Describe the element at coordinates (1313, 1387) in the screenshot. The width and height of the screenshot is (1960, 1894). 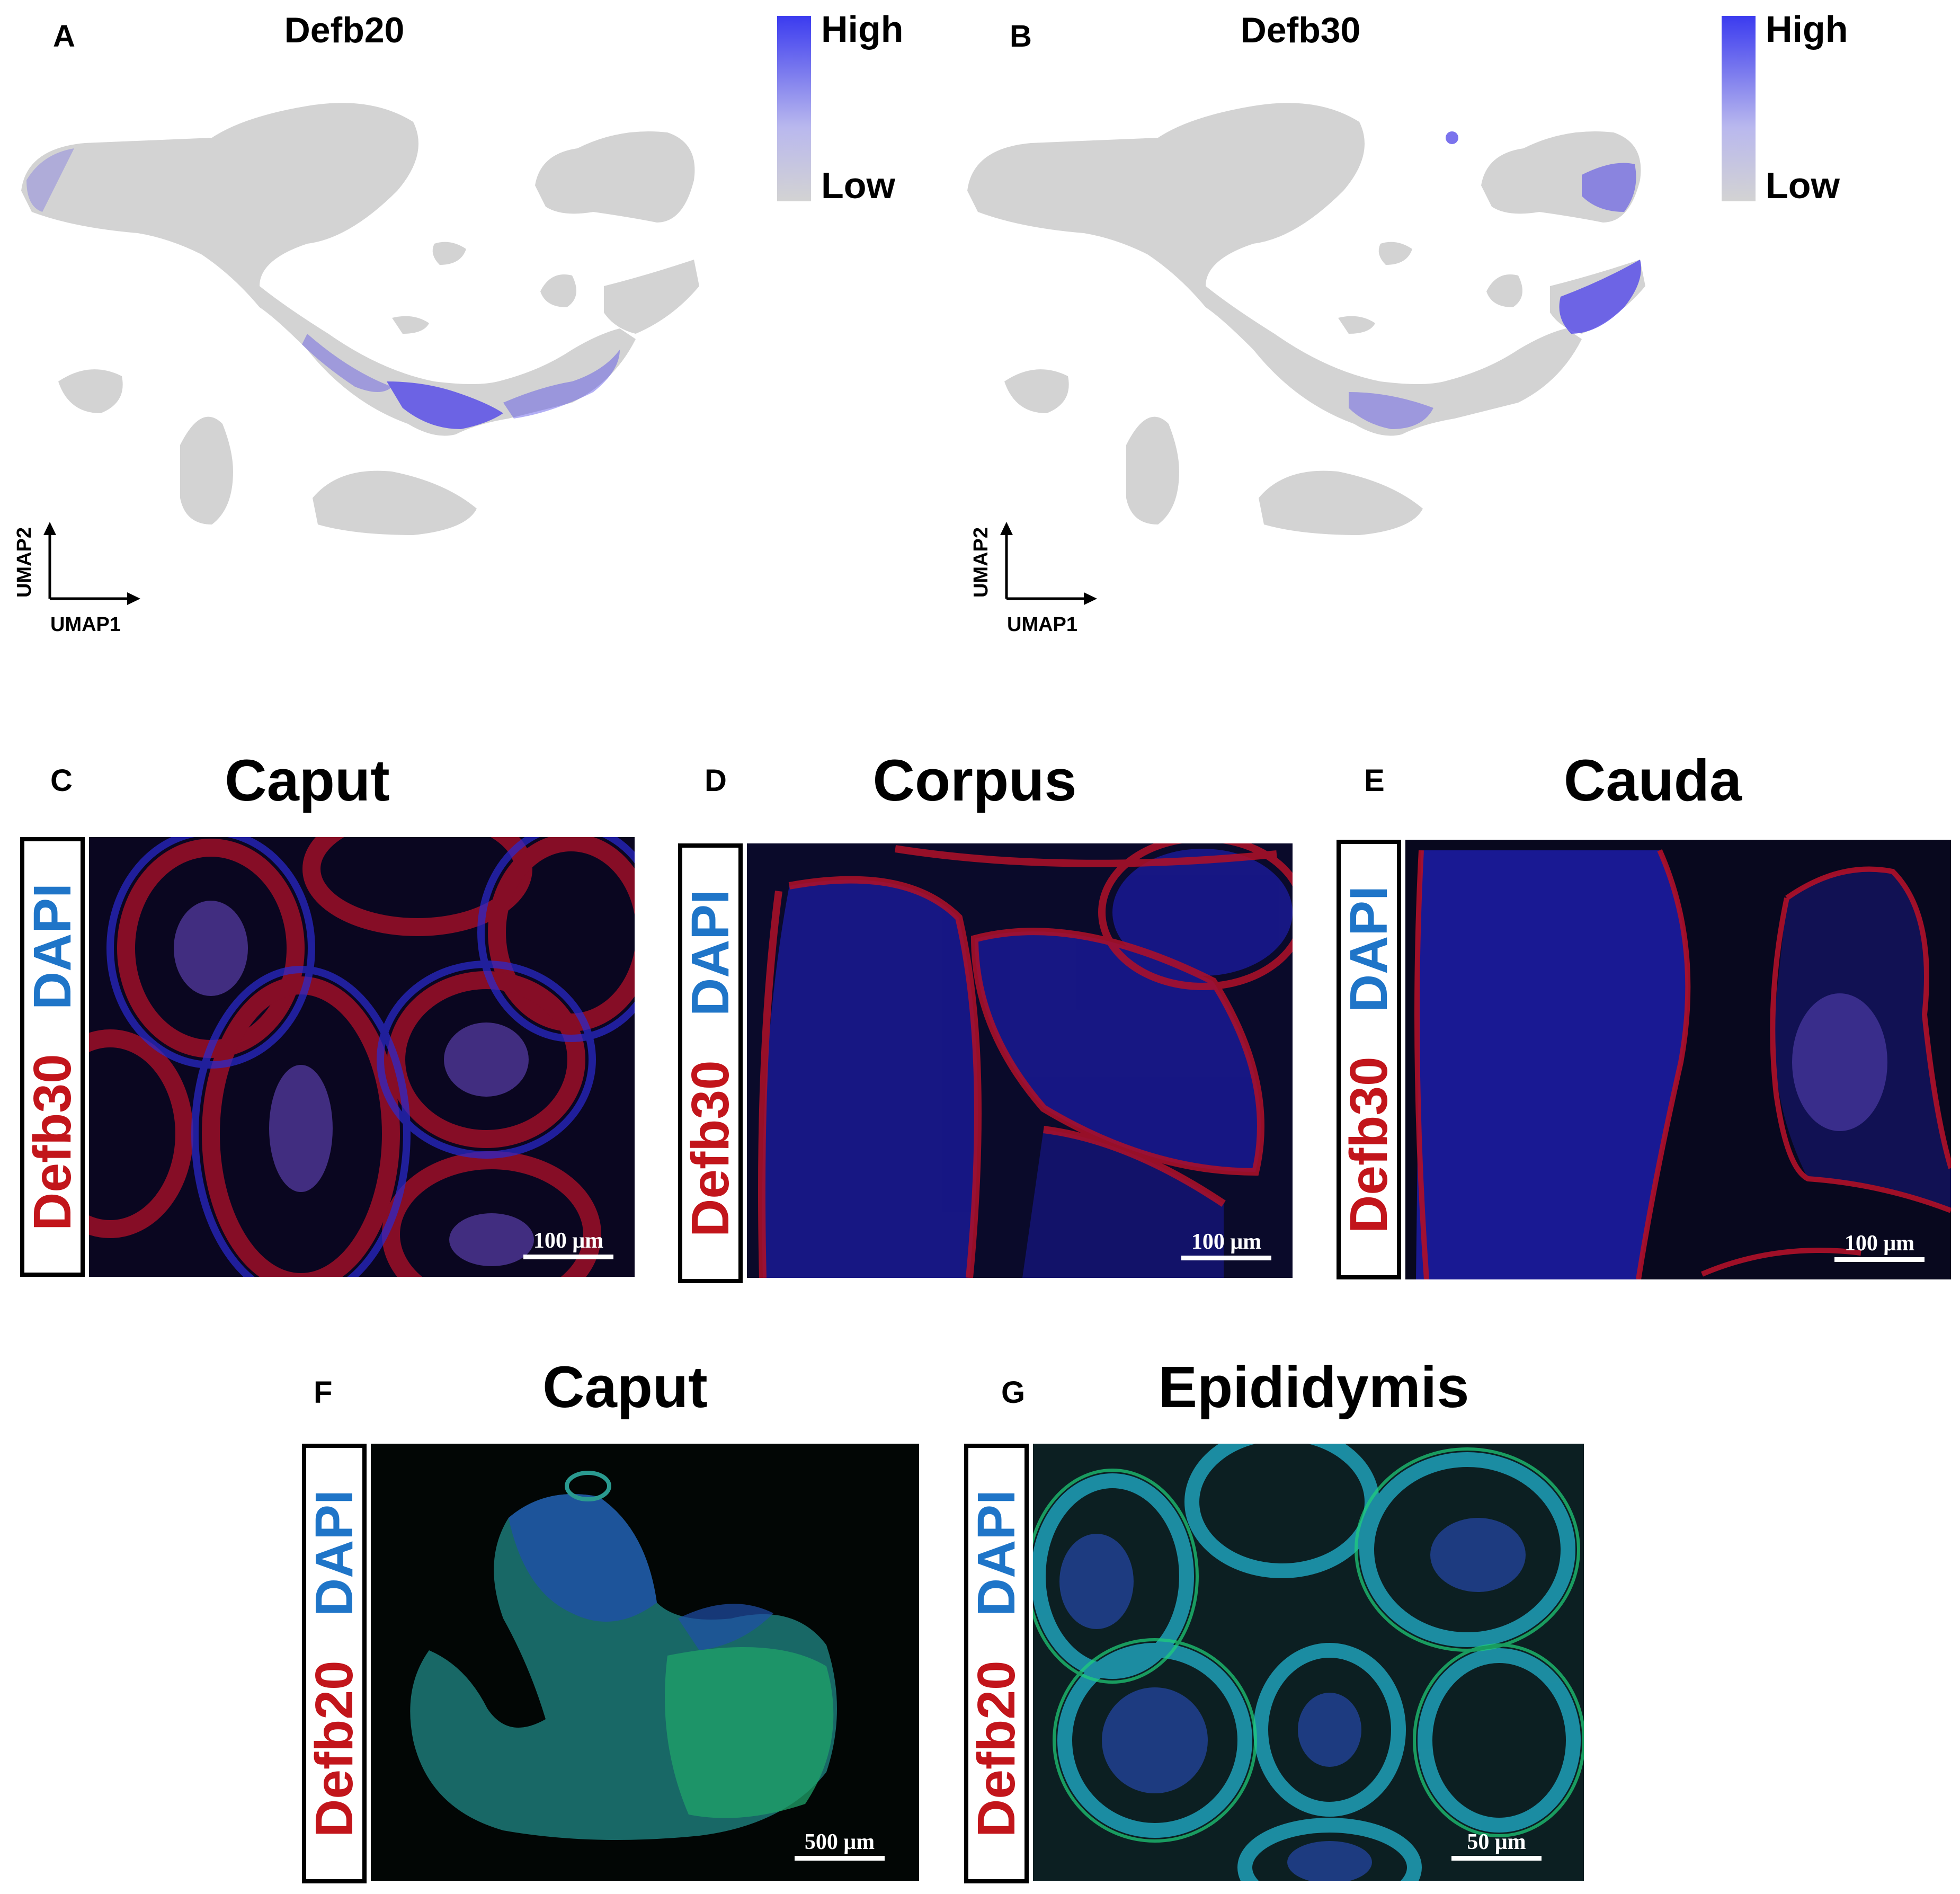
I see `panel-g-title: Epididymis` at that location.